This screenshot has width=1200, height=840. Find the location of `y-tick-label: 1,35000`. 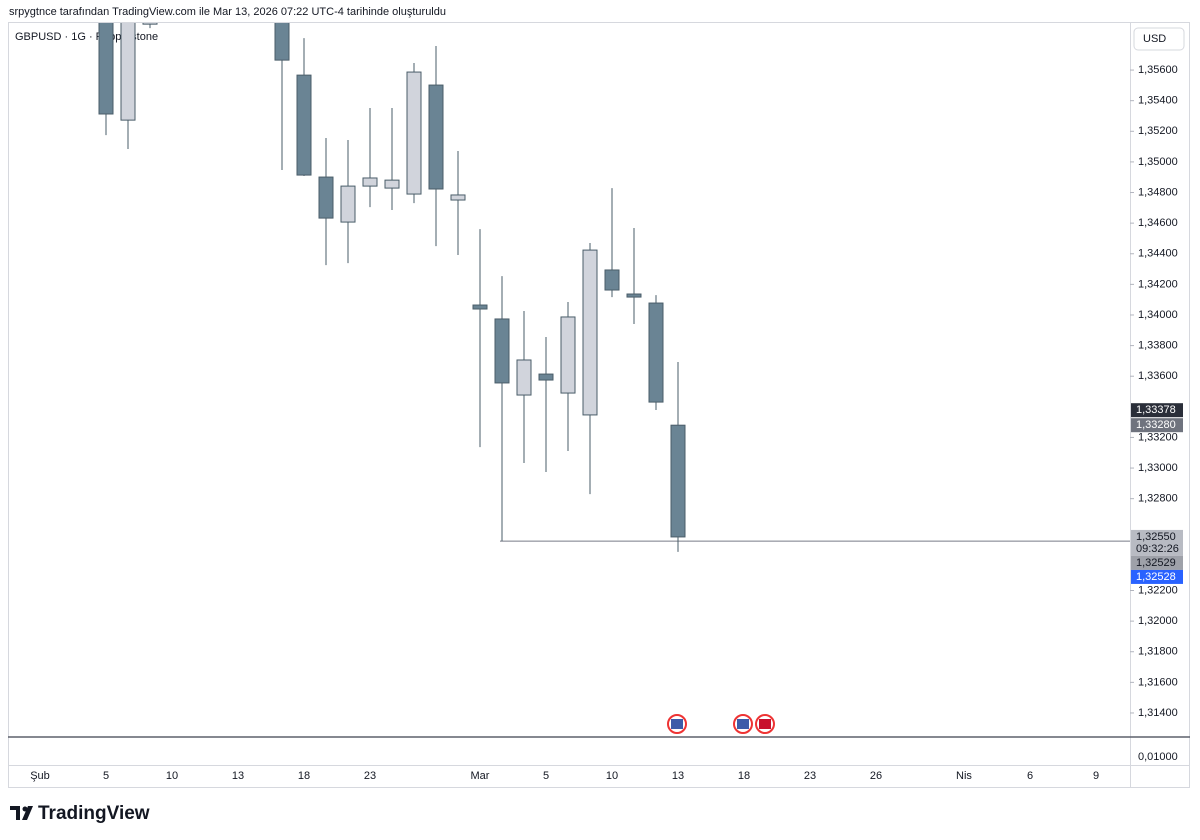

y-tick-label: 1,35000 is located at coordinates (1158, 162).